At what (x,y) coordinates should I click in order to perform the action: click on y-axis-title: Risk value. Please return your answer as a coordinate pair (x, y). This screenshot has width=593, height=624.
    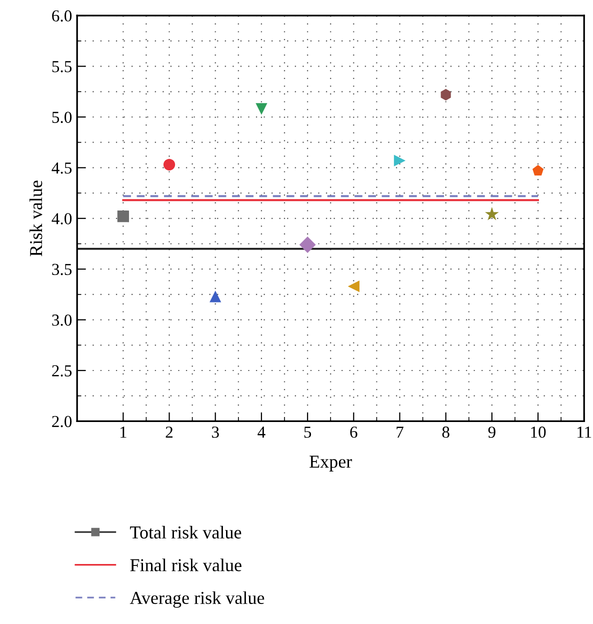
    Looking at the image, I should click on (35, 218).